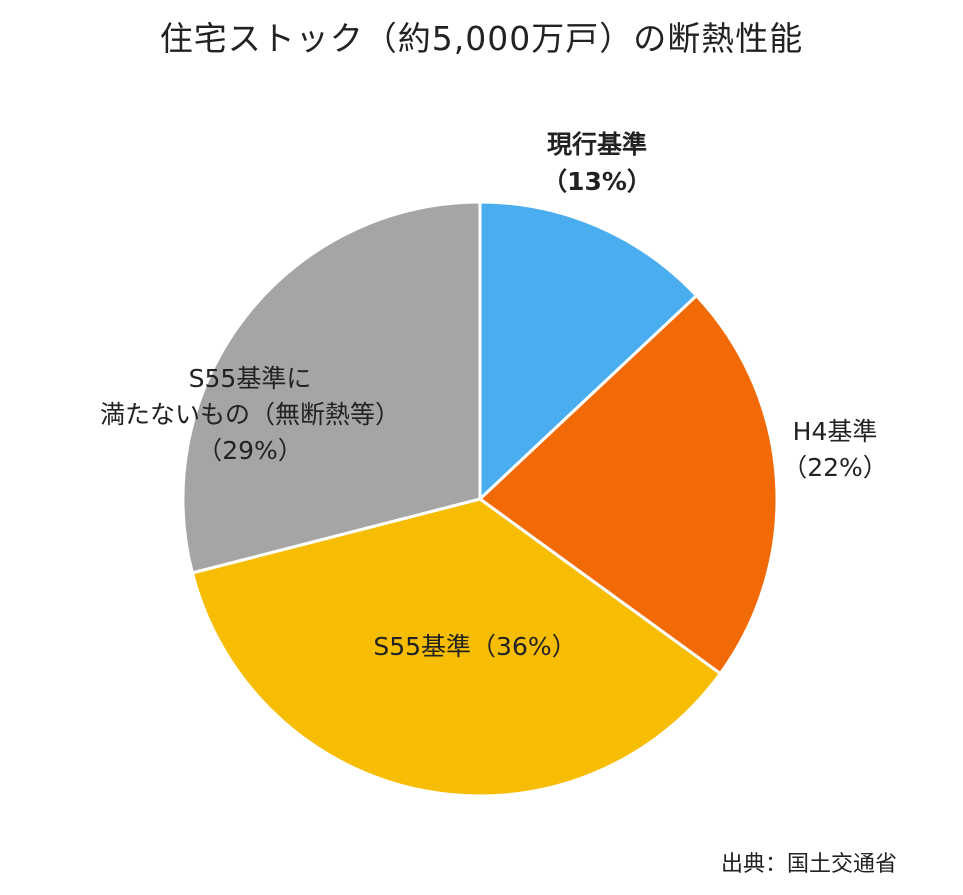 The image size is (963, 895). I want to click on slice-label-0-line-1: （13%）, so click(597, 181).